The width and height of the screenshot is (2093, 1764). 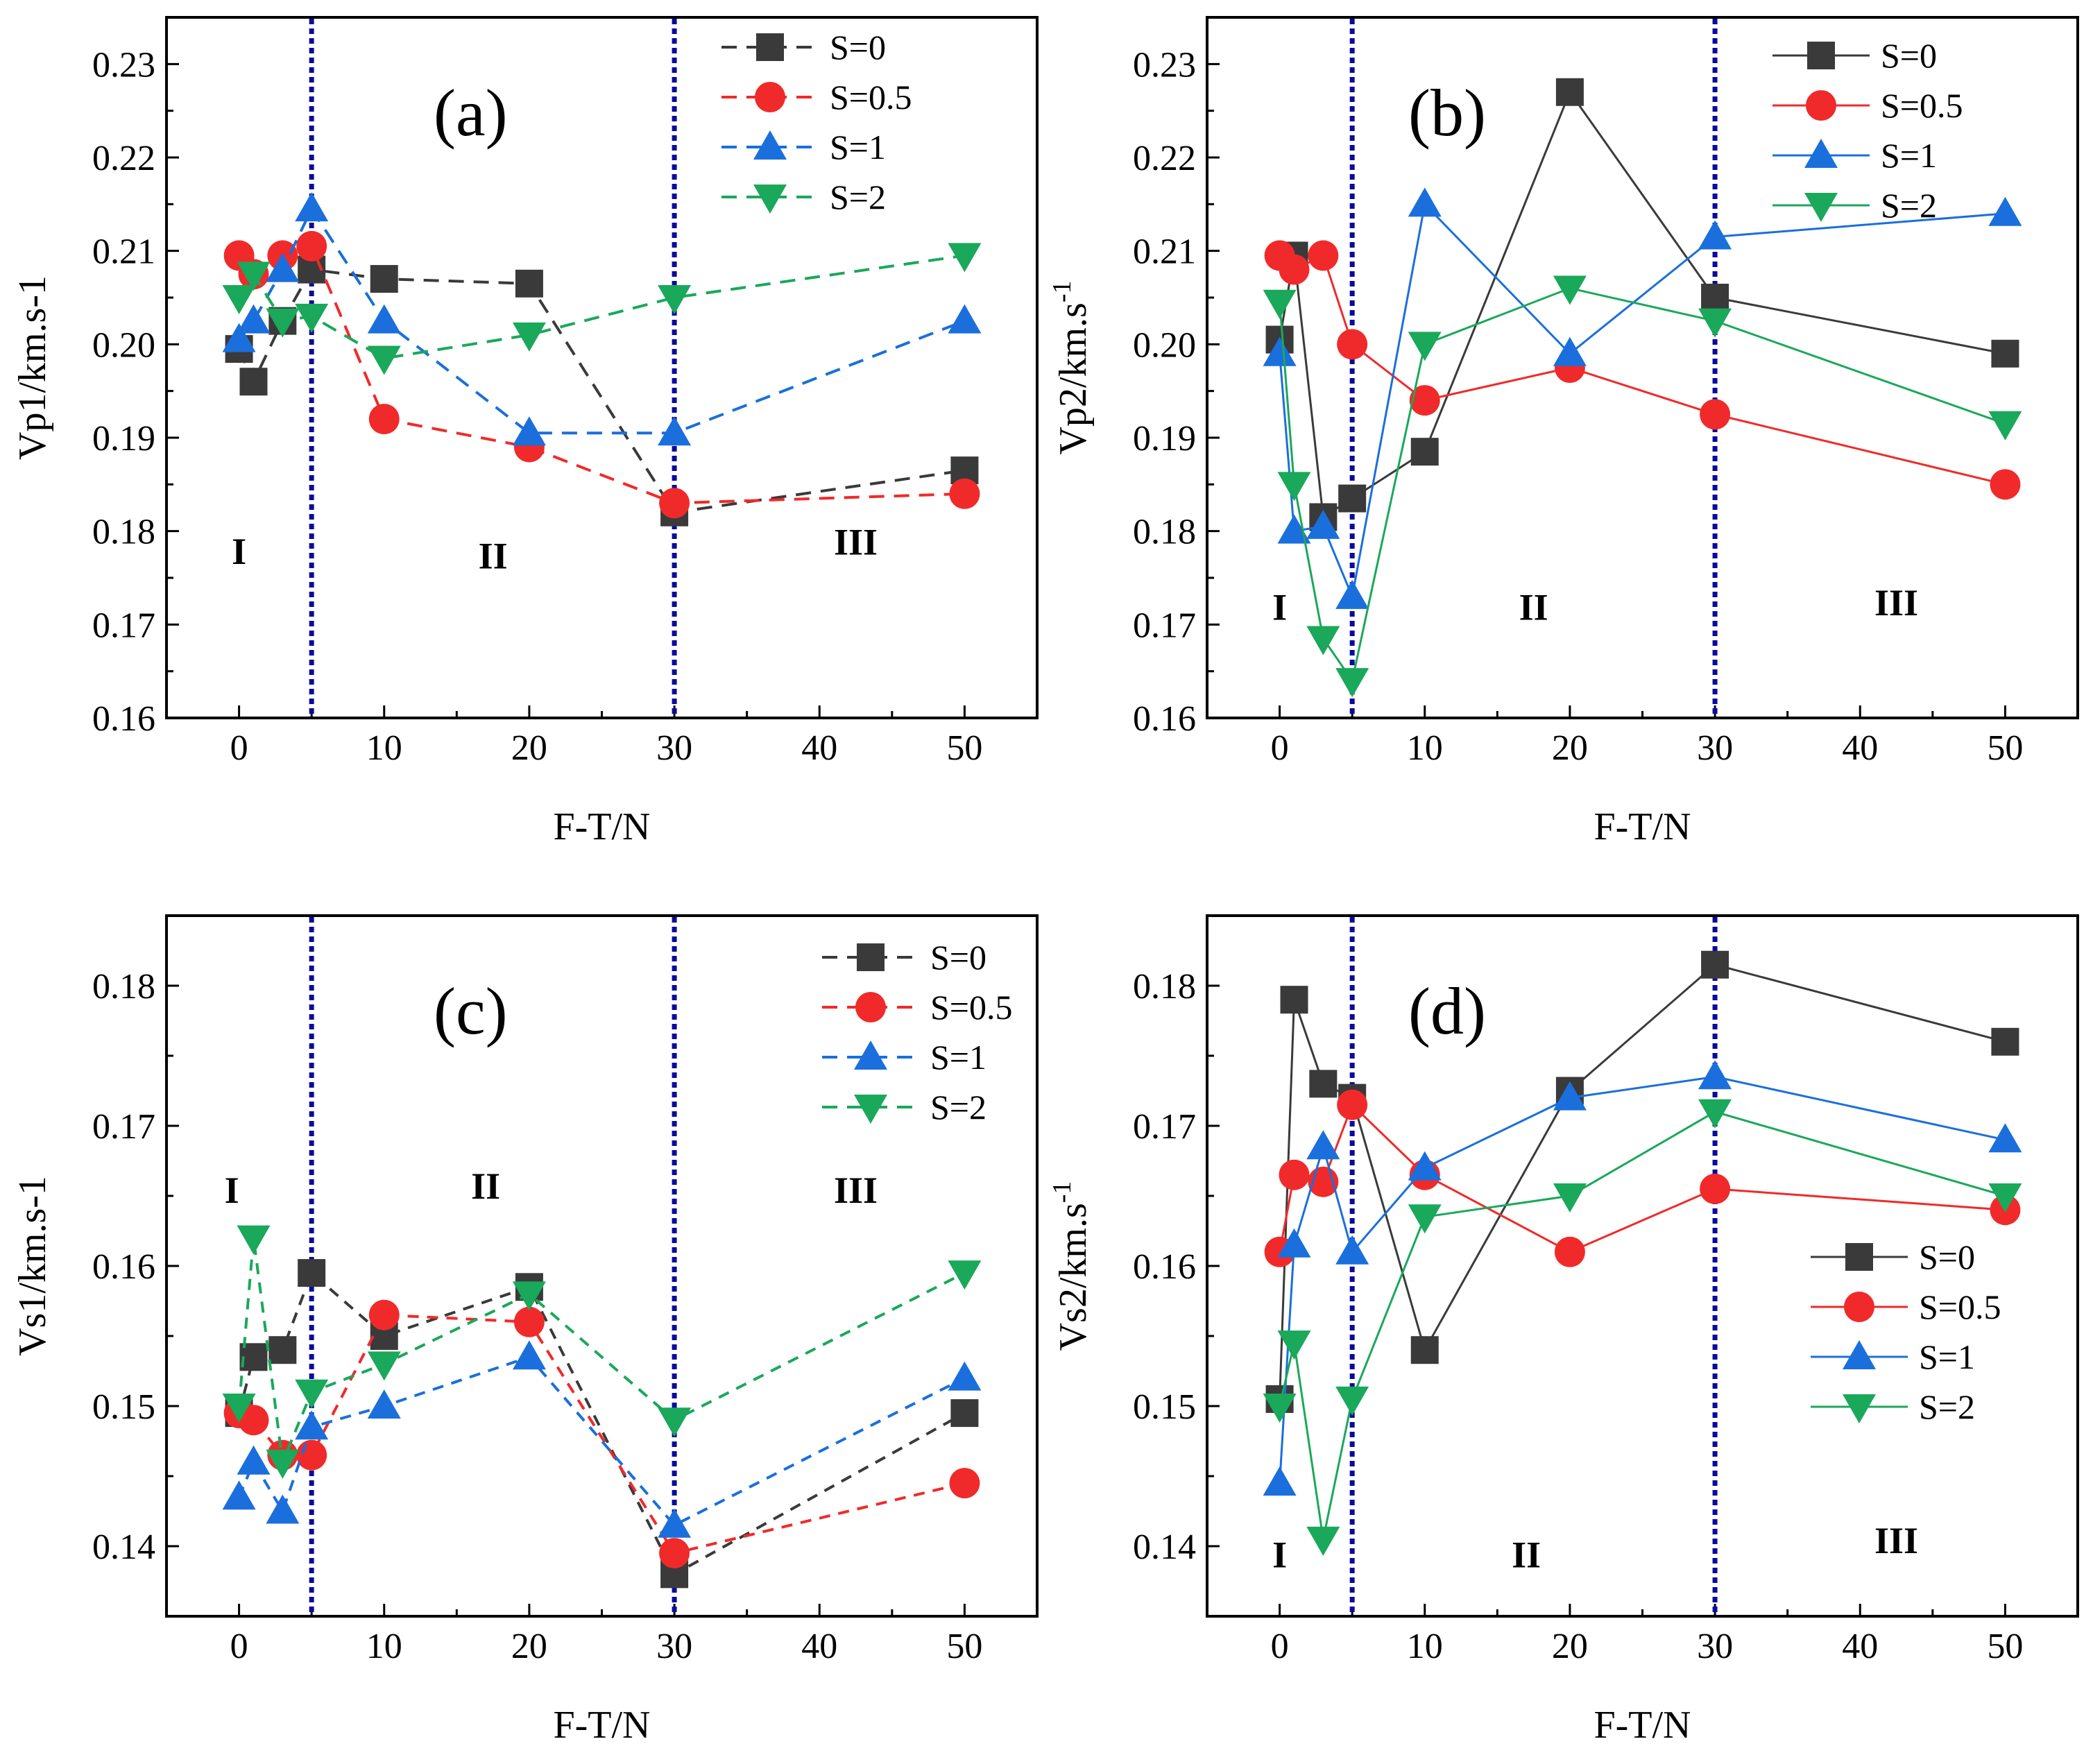 I want to click on y-axis-label: Vs1/km.s-1, so click(x=32, y=1266).